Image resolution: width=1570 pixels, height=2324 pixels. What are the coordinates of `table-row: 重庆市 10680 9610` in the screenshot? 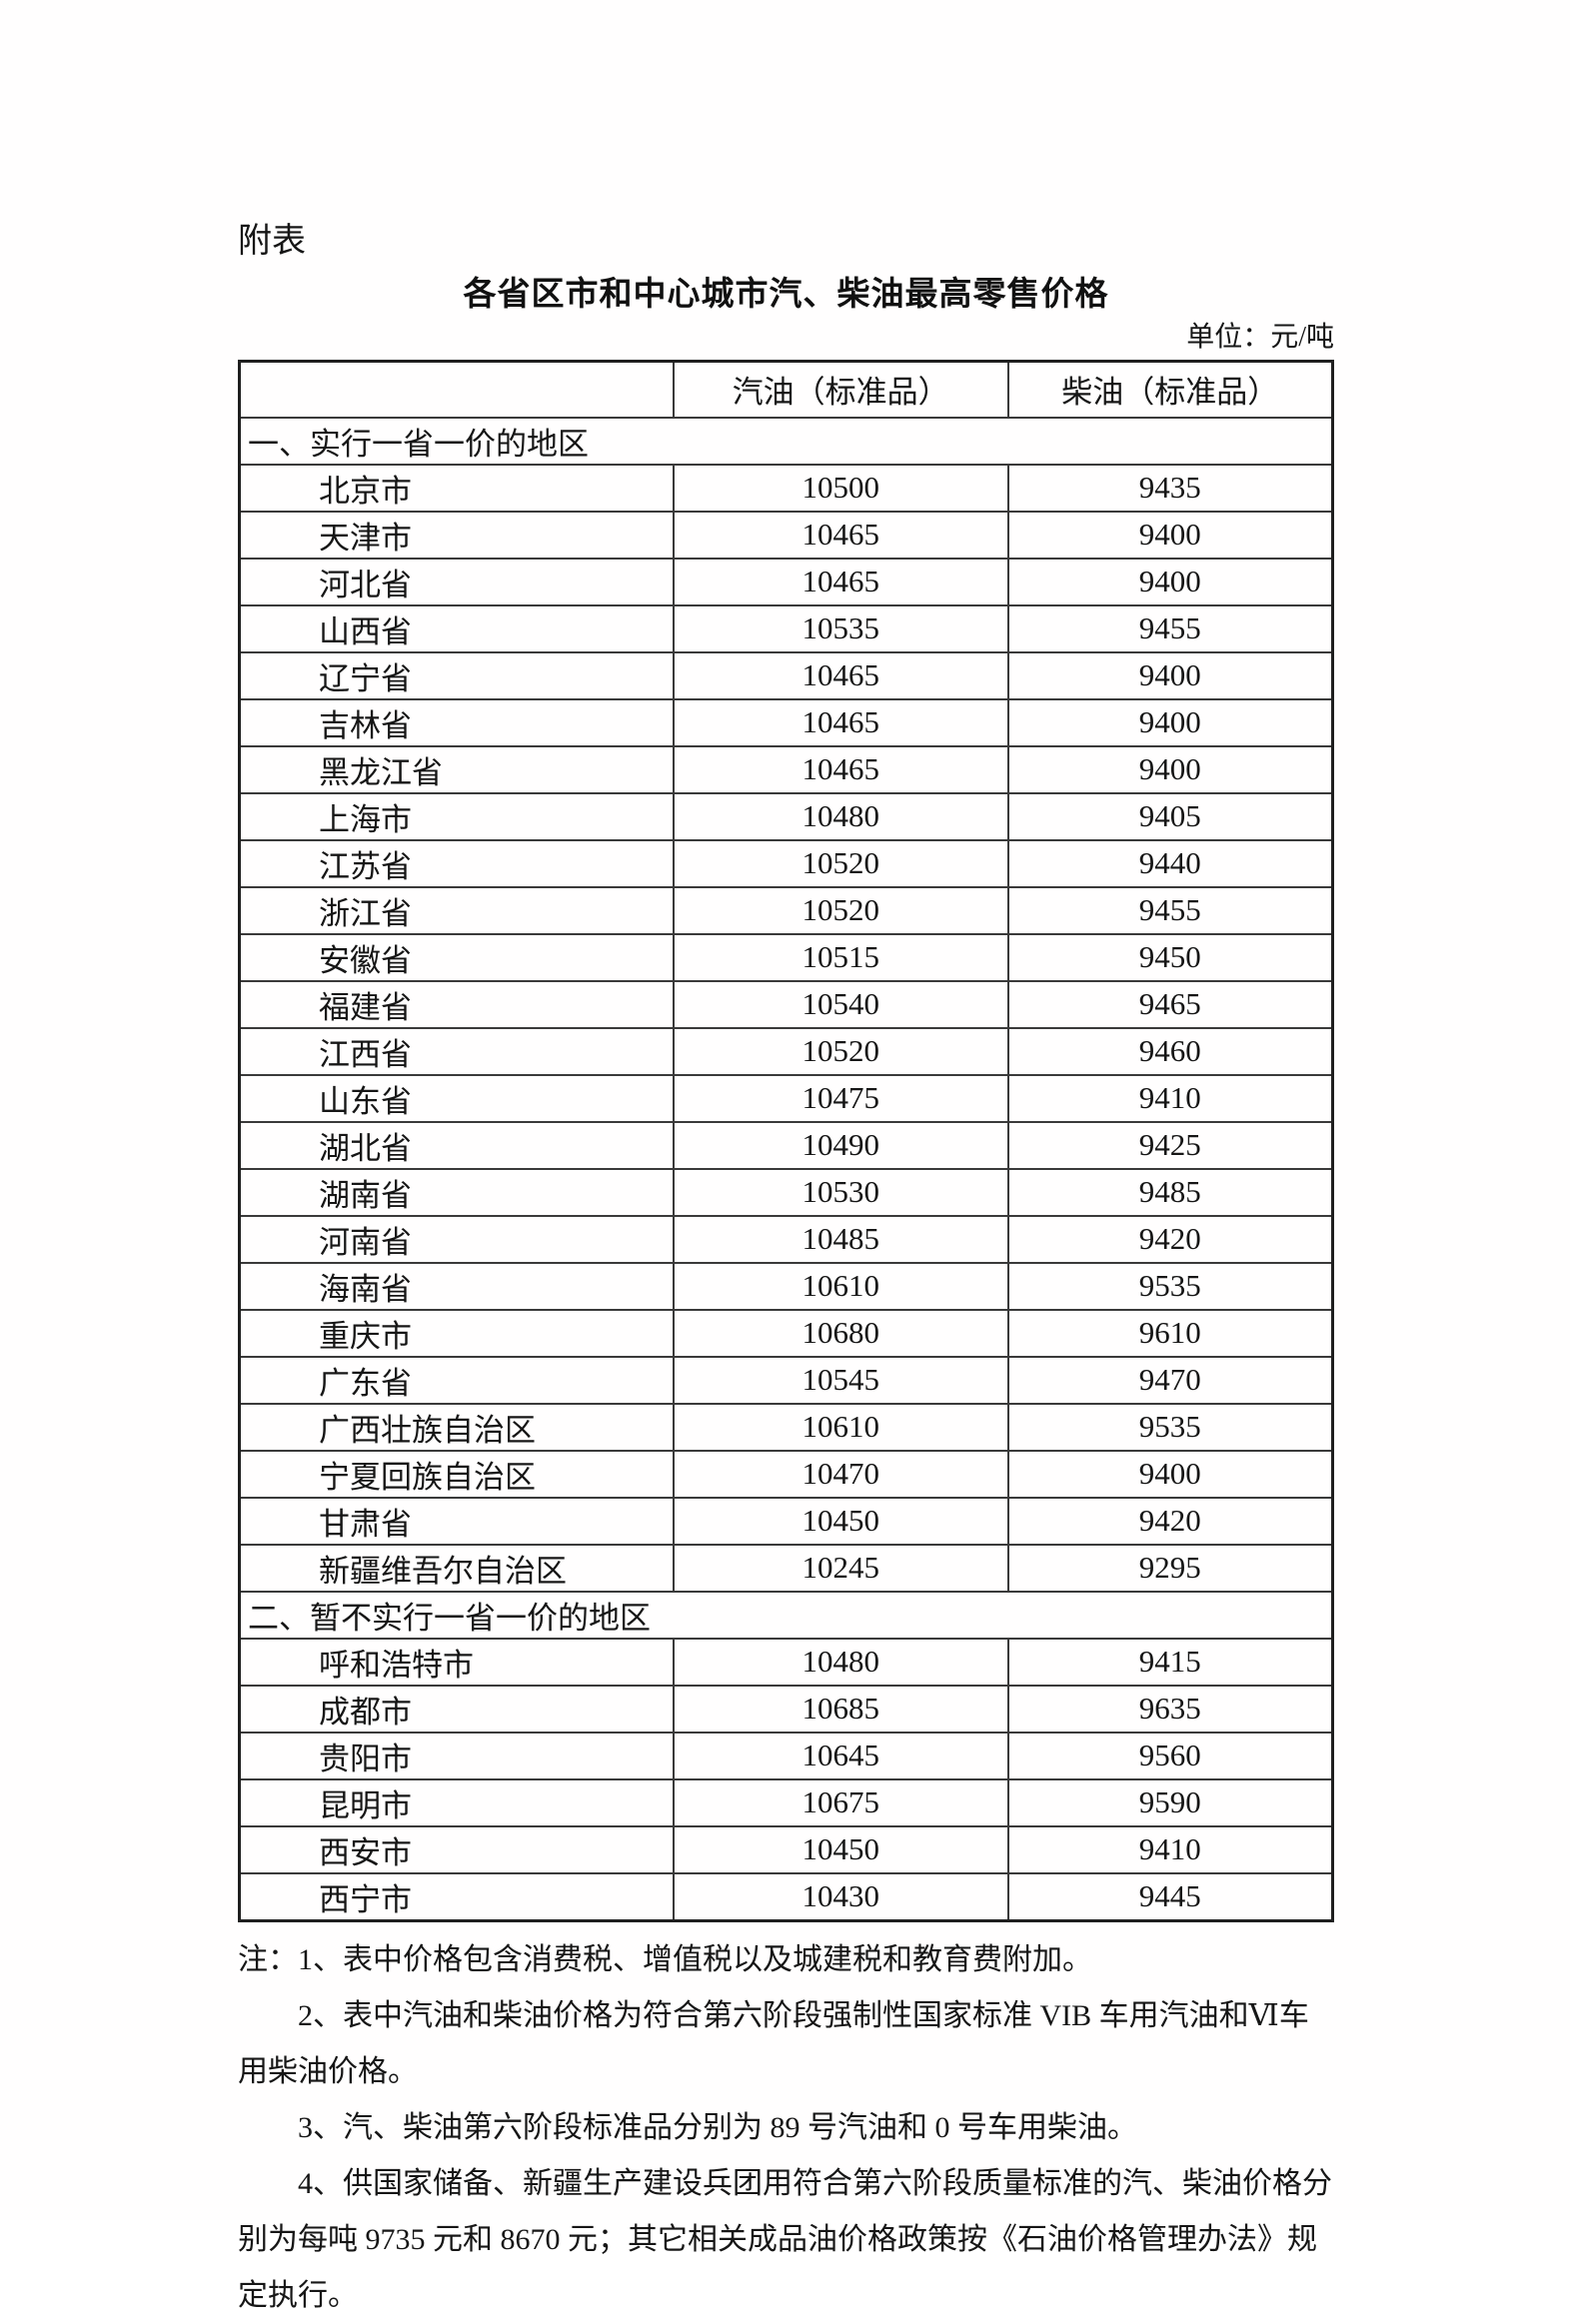 It's located at (786, 1333).